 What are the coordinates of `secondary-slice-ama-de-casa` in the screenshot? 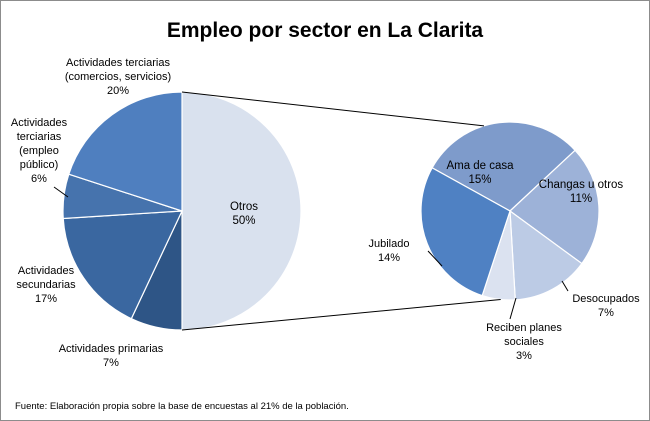 It's located at (503, 166).